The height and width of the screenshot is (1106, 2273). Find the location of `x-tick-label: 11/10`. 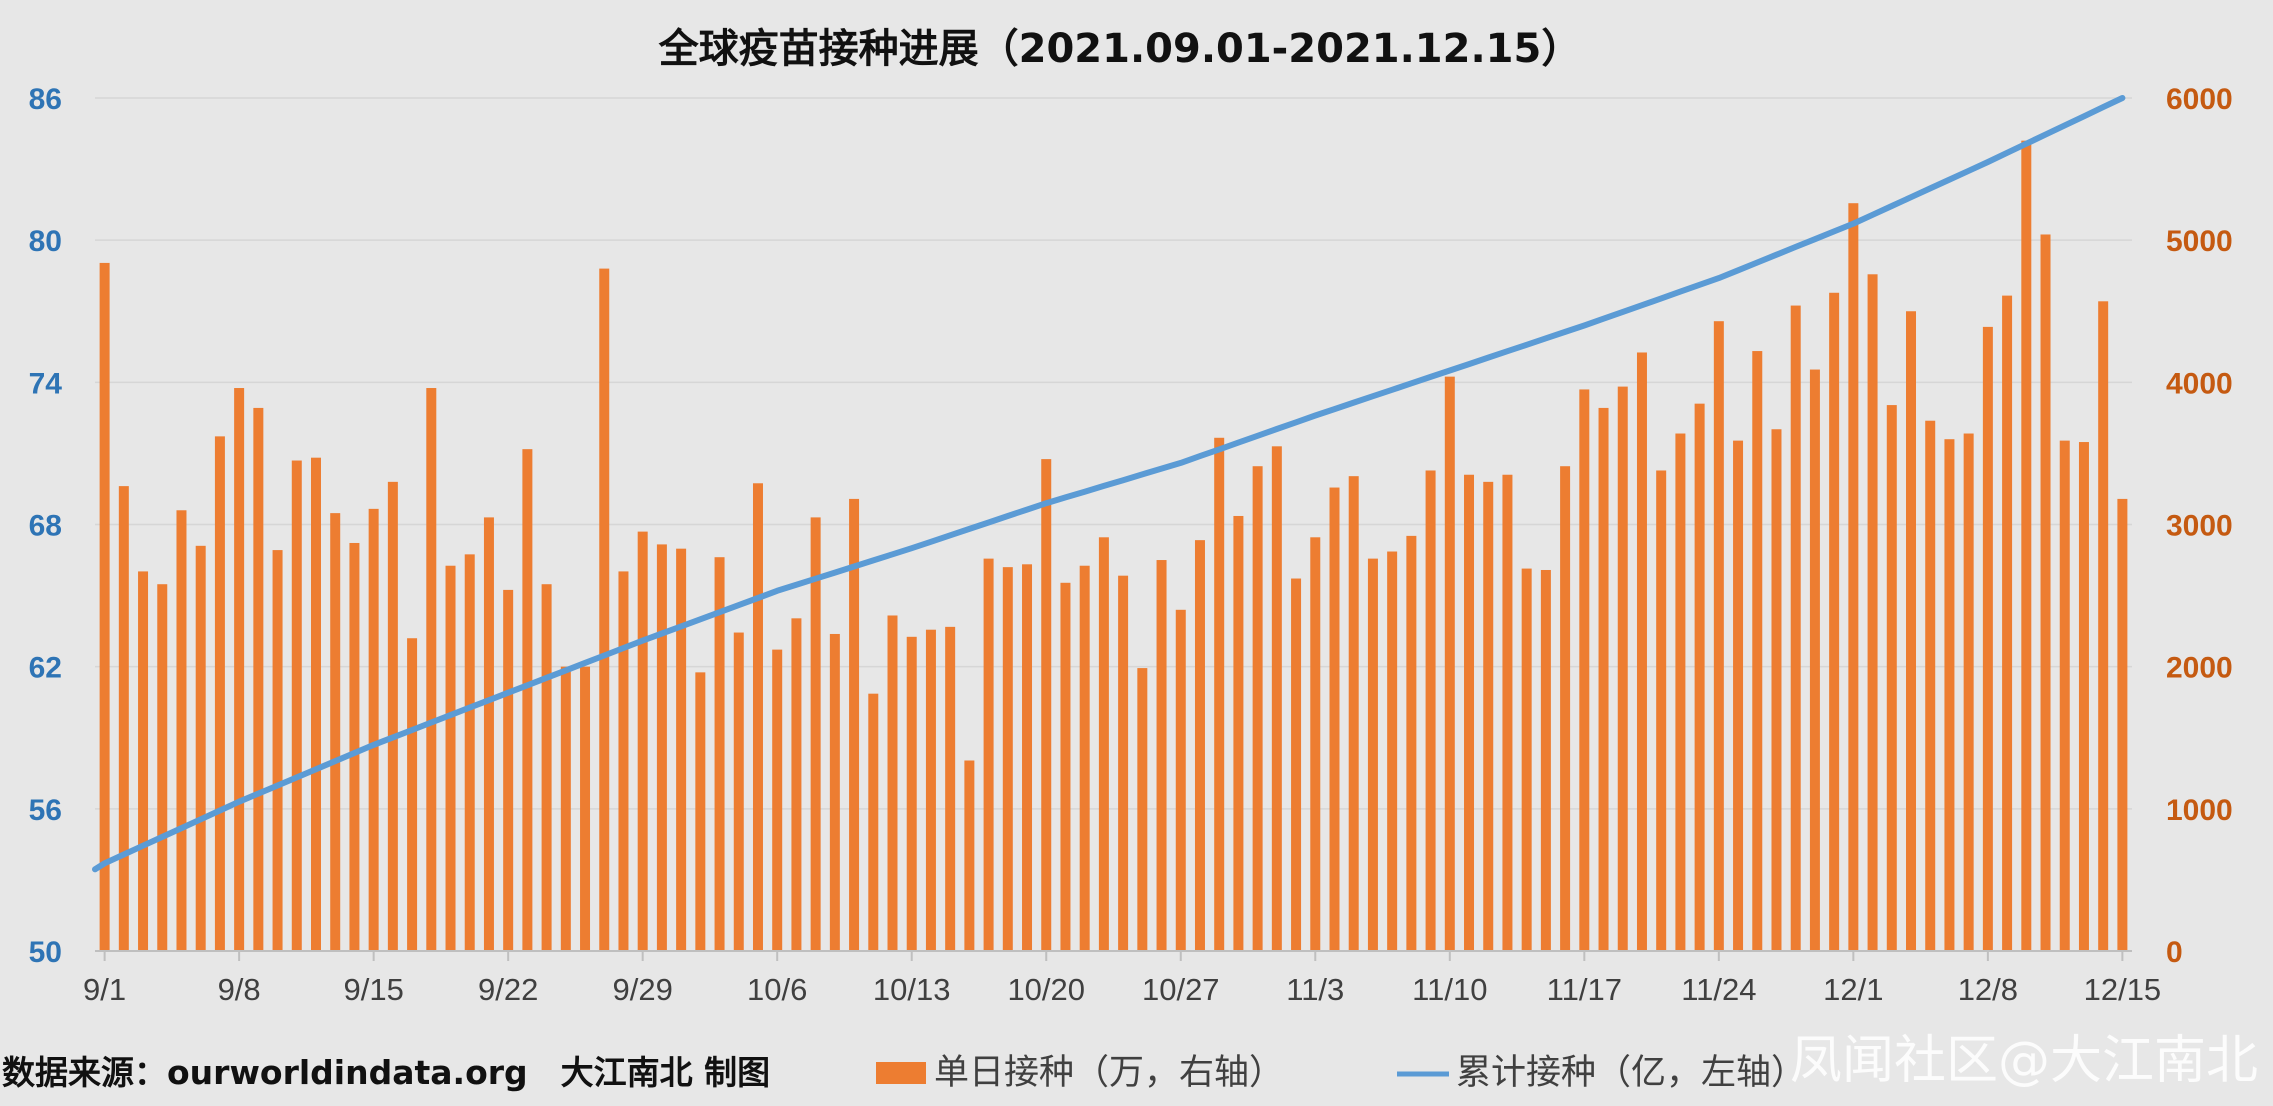

x-tick-label: 11/10 is located at coordinates (1449, 989).